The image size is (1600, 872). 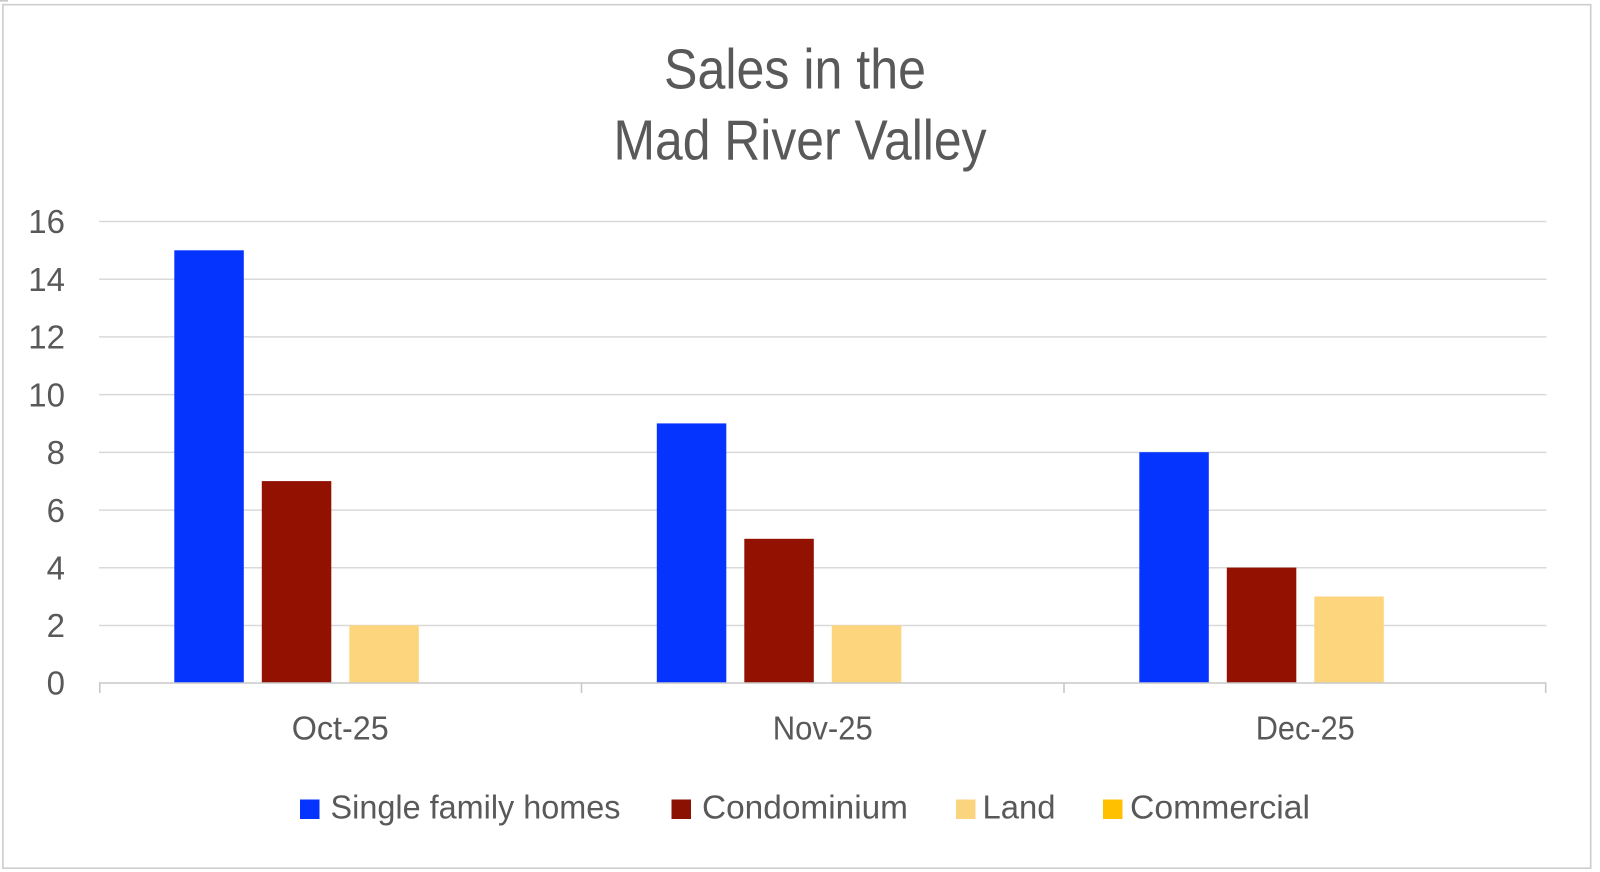 I want to click on svg-text: 8, so click(x=56, y=452).